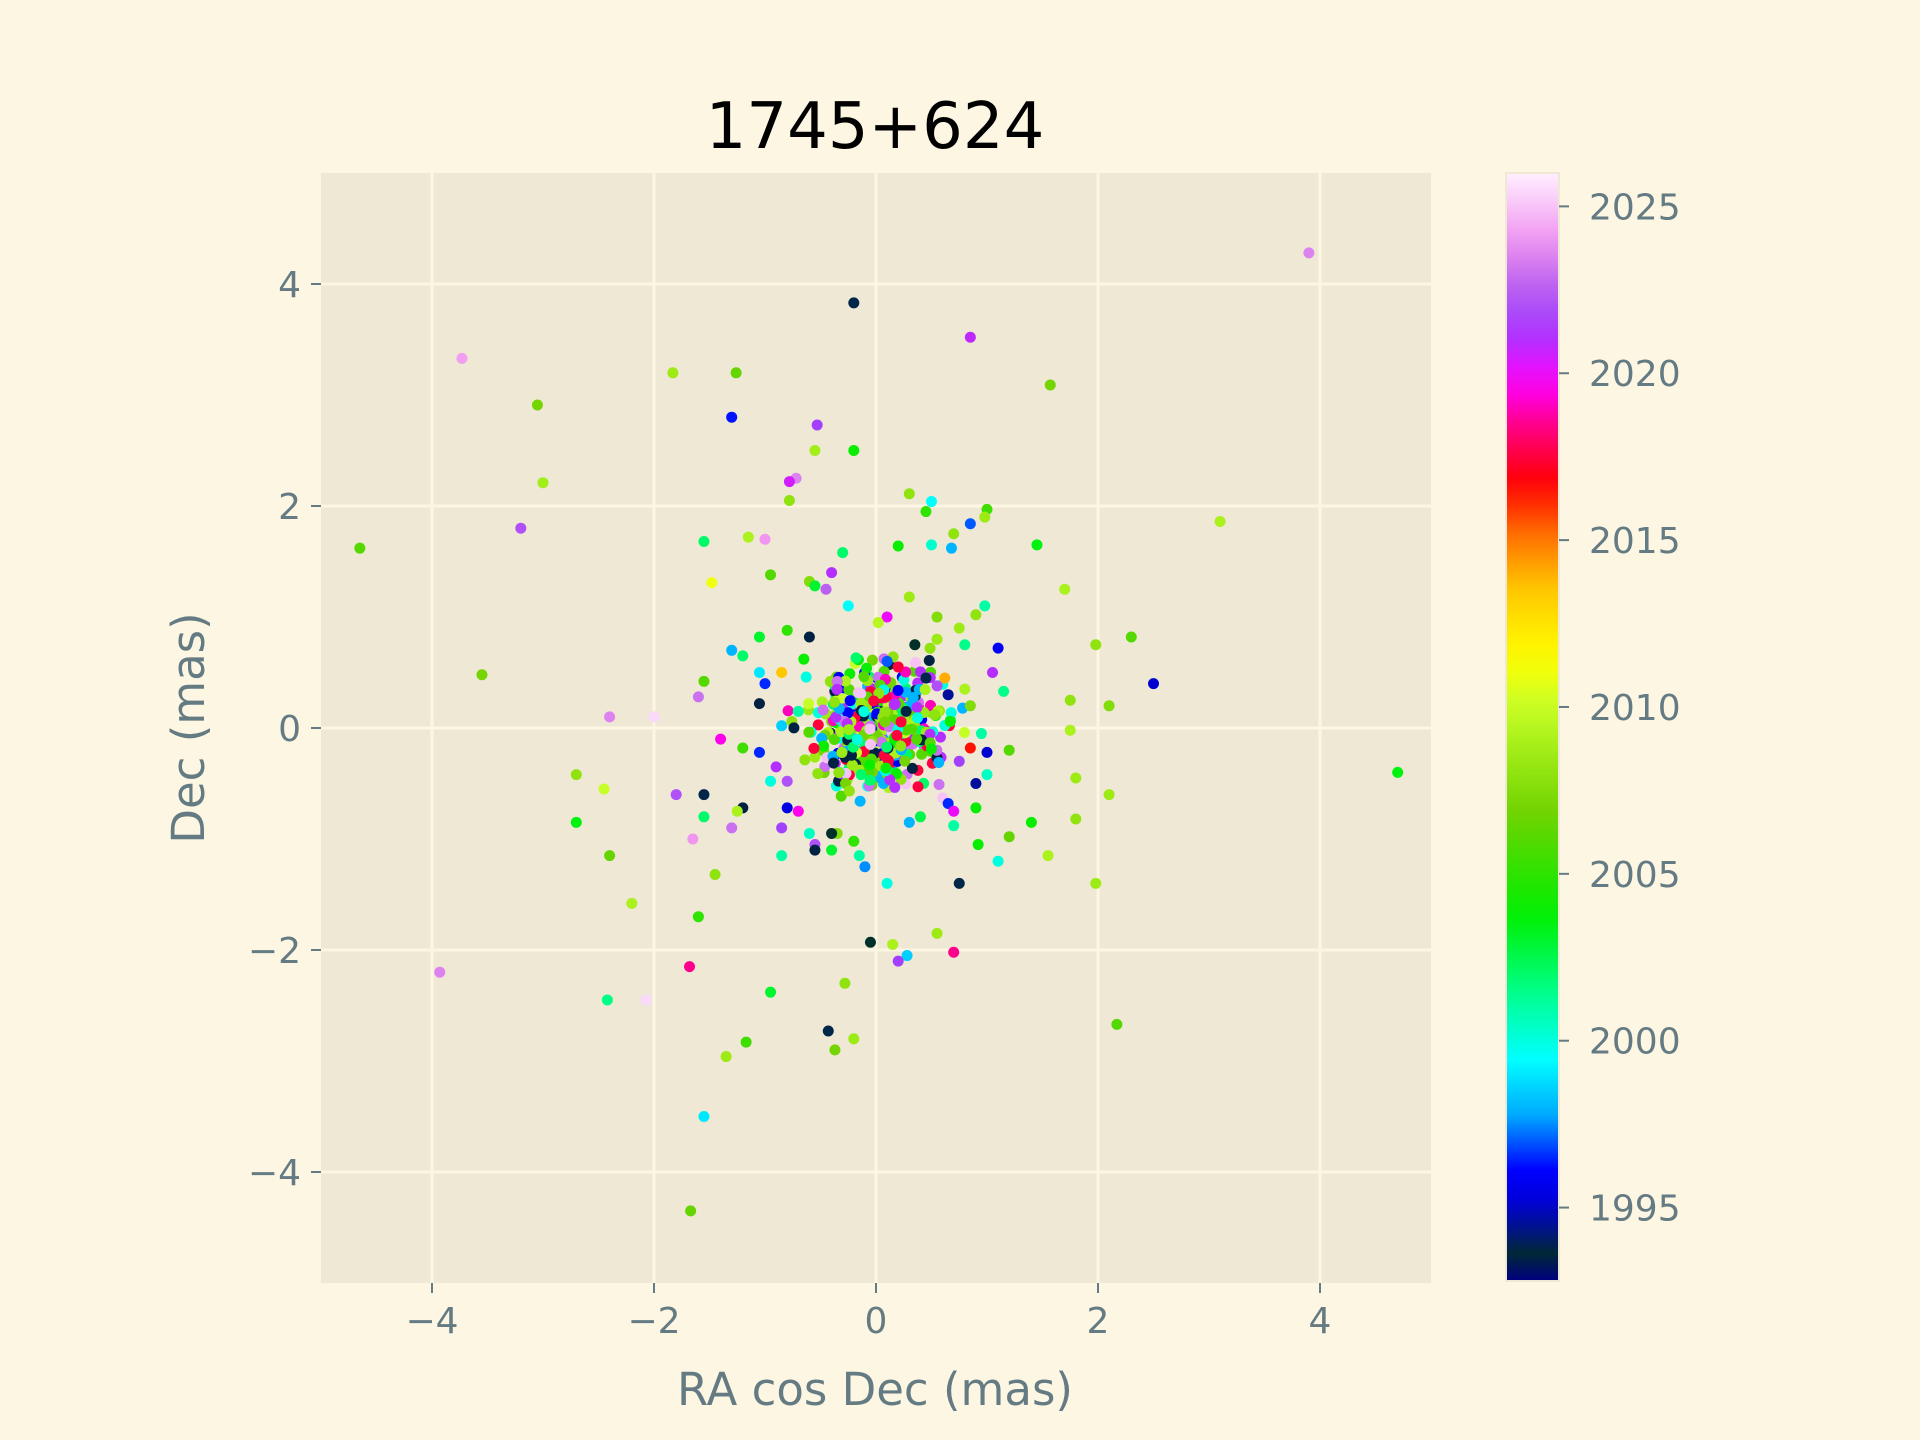 This screenshot has height=1440, width=1920. Describe the element at coordinates (1532, 727) in the screenshot. I see `colorbar` at that location.